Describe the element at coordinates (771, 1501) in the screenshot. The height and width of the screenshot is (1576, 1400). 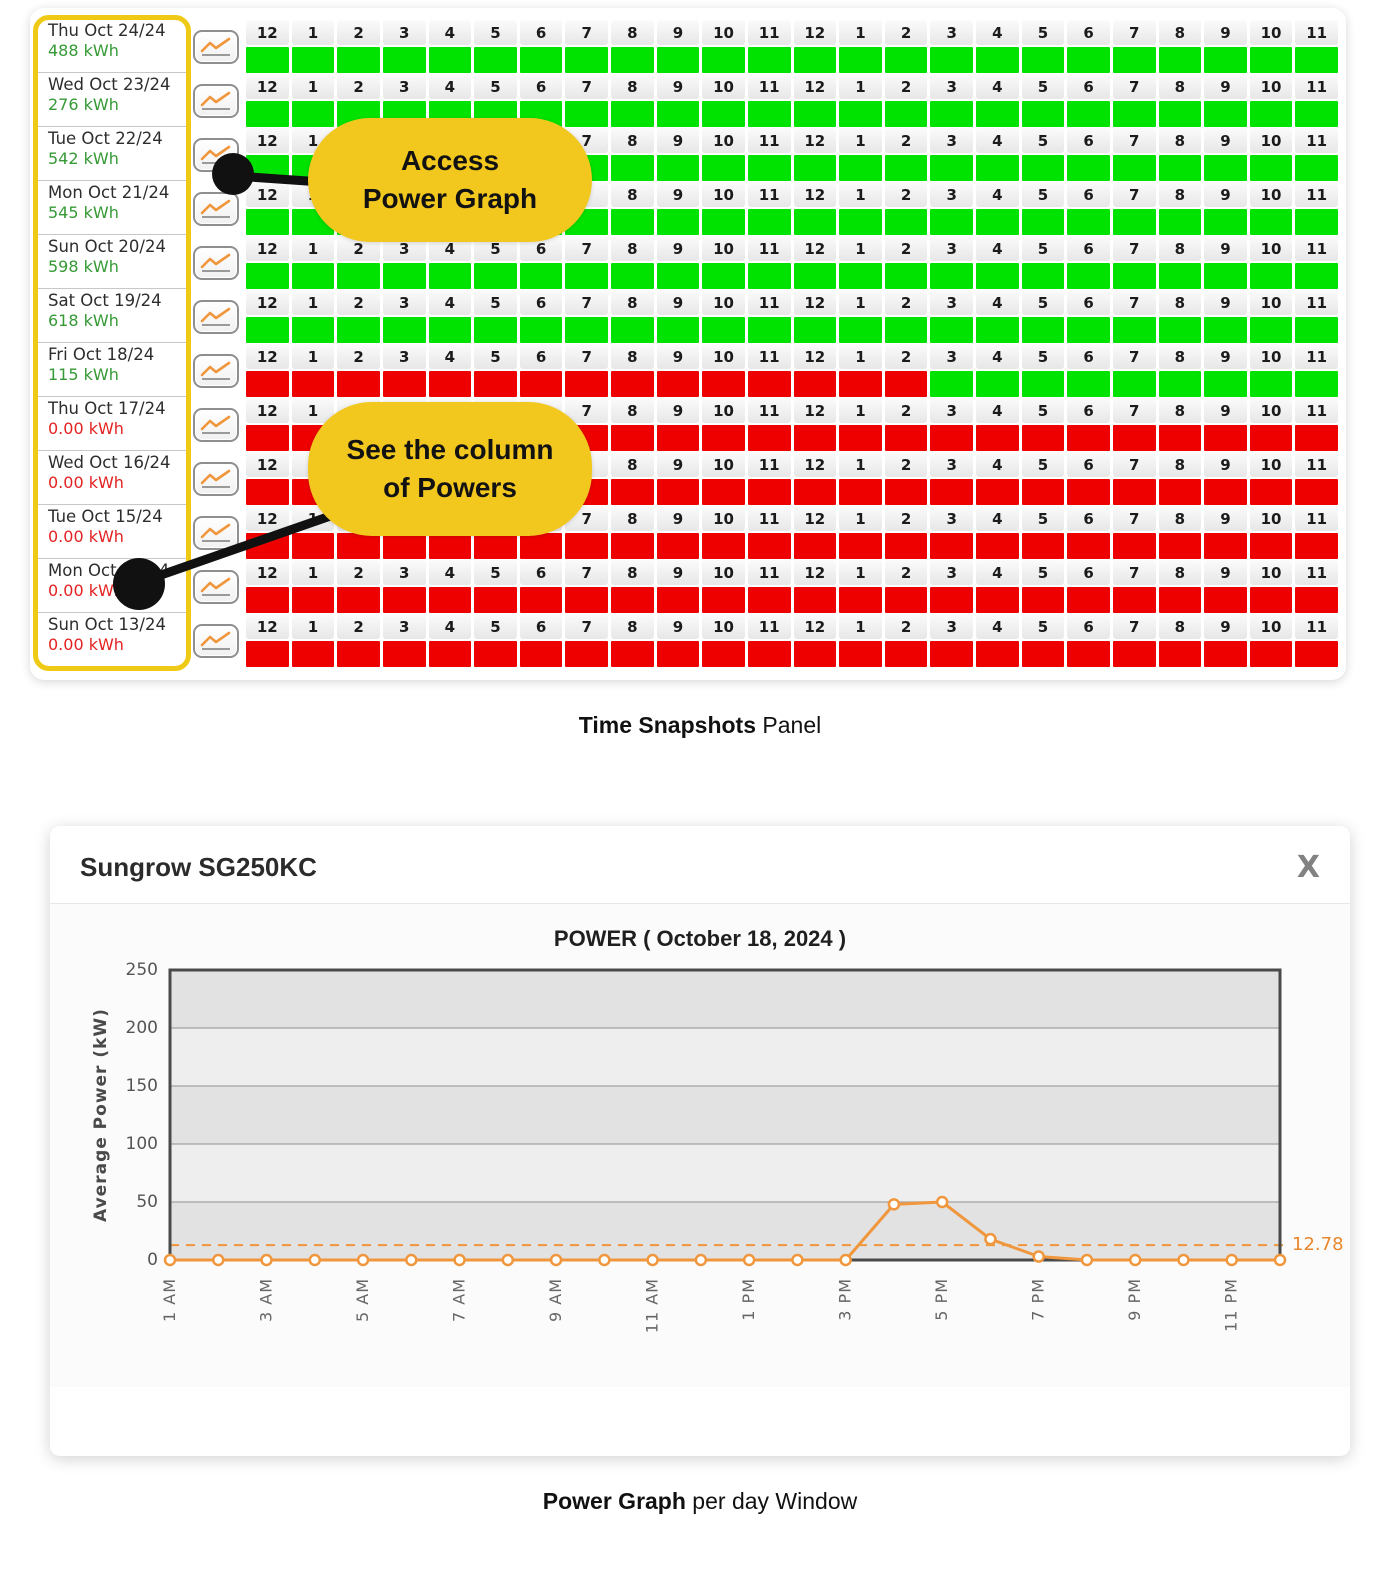
I see `power-graph-caption-rest: per day Window` at that location.